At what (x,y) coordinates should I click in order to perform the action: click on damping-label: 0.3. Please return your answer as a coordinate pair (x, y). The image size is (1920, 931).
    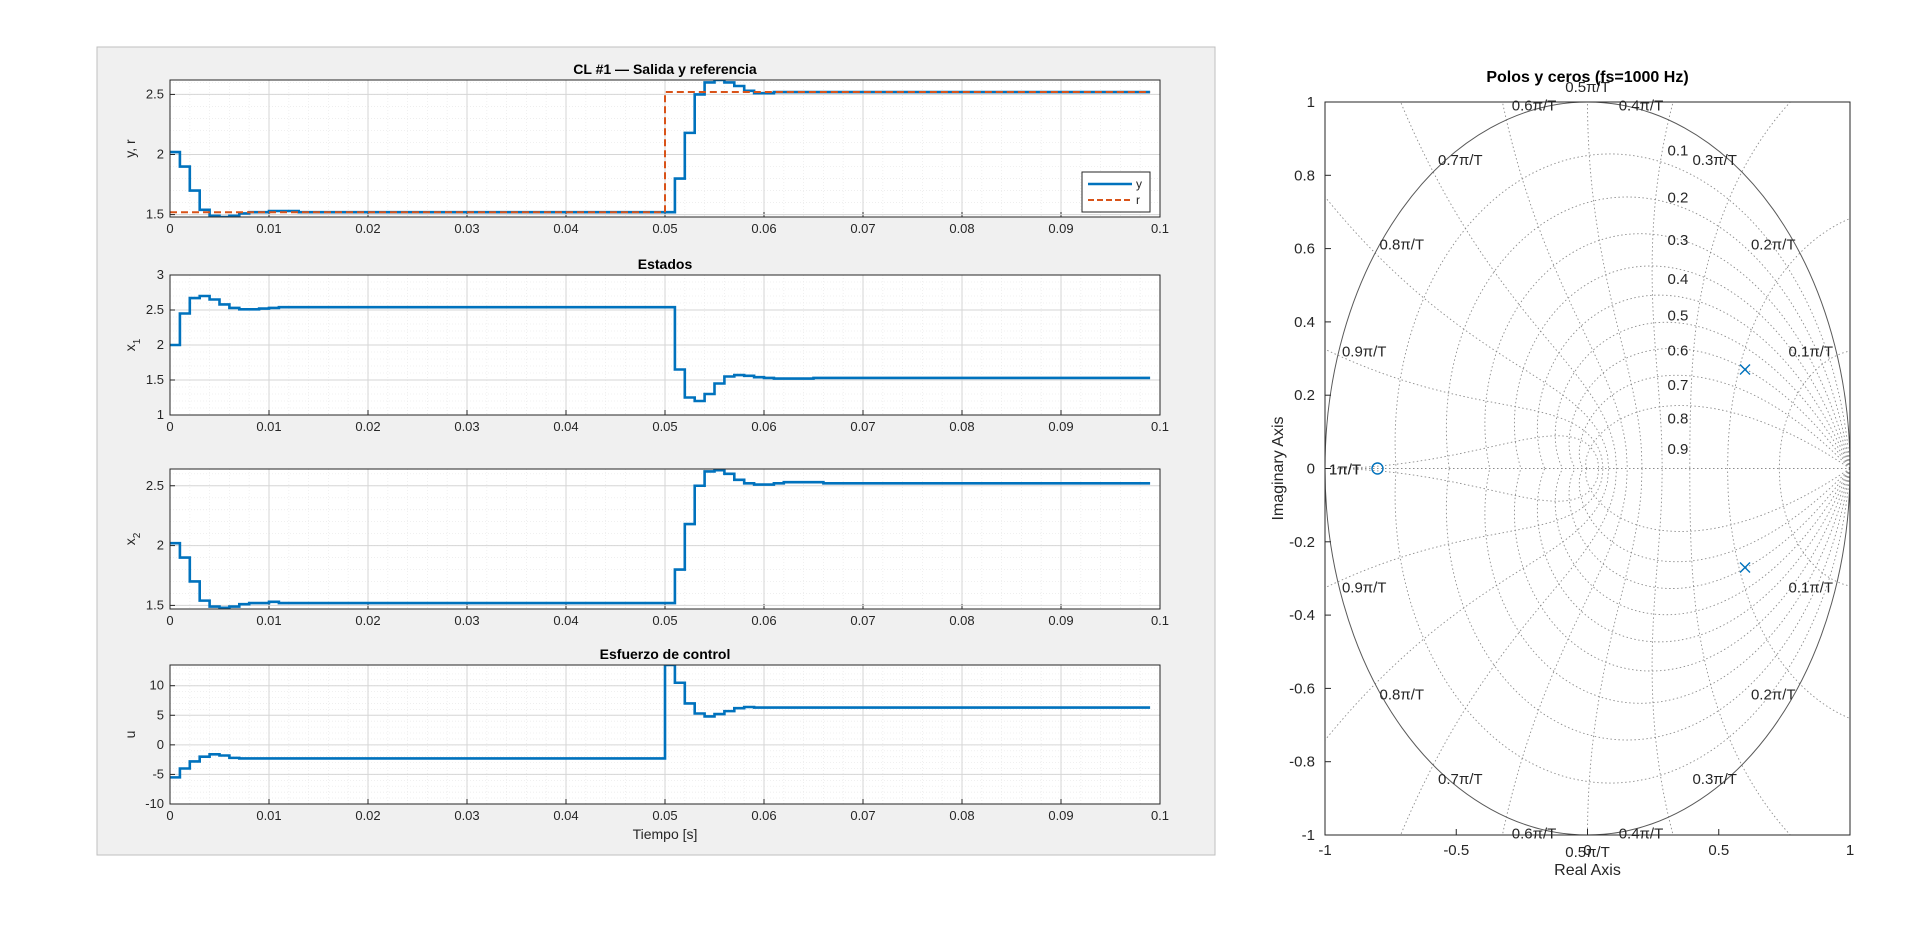
    Looking at the image, I should click on (1678, 240).